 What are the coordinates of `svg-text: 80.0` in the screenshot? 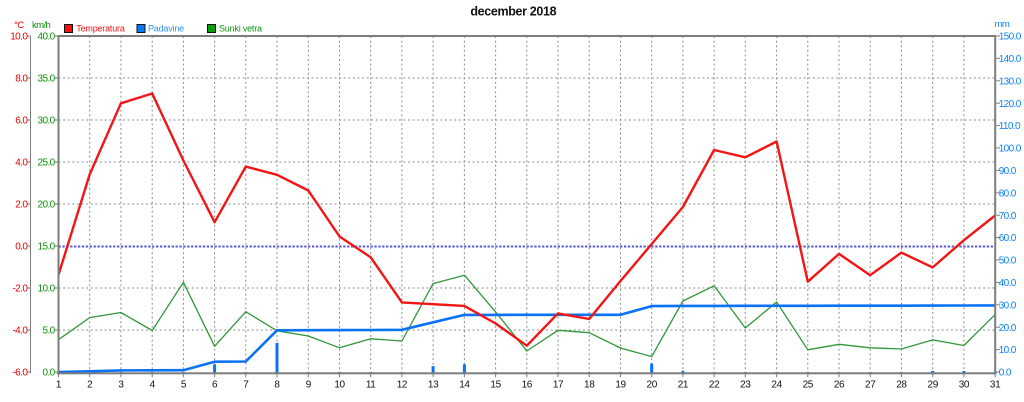 It's located at (1008, 193).